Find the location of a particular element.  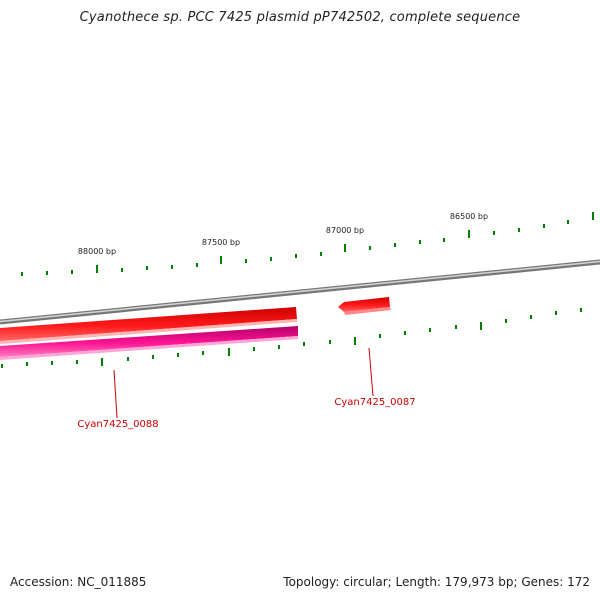

gene-label-text: Cyan7425_0088 is located at coordinates (117, 424).